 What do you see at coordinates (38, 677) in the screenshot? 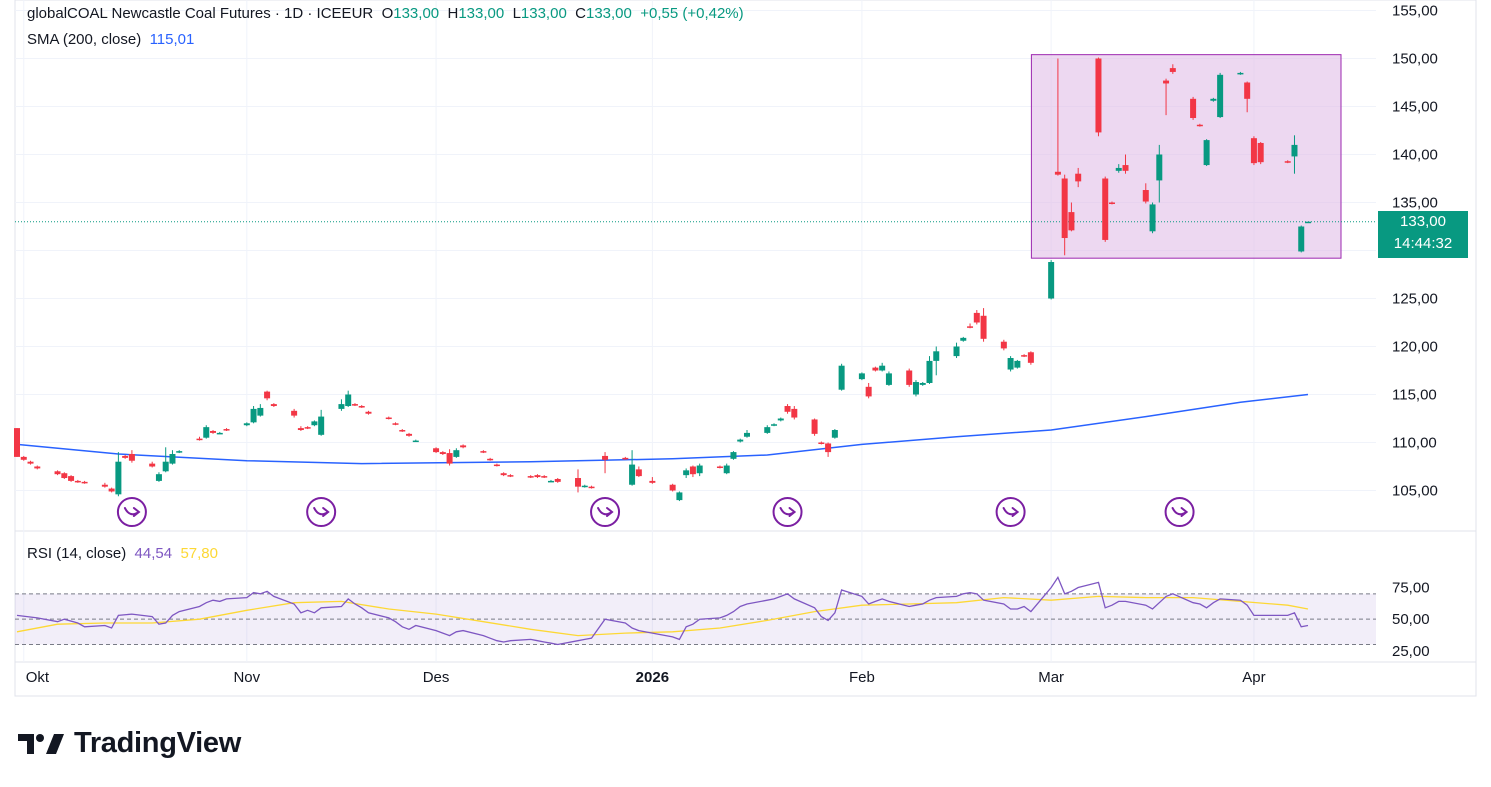
I see `time-tick-label: Okt` at bounding box center [38, 677].